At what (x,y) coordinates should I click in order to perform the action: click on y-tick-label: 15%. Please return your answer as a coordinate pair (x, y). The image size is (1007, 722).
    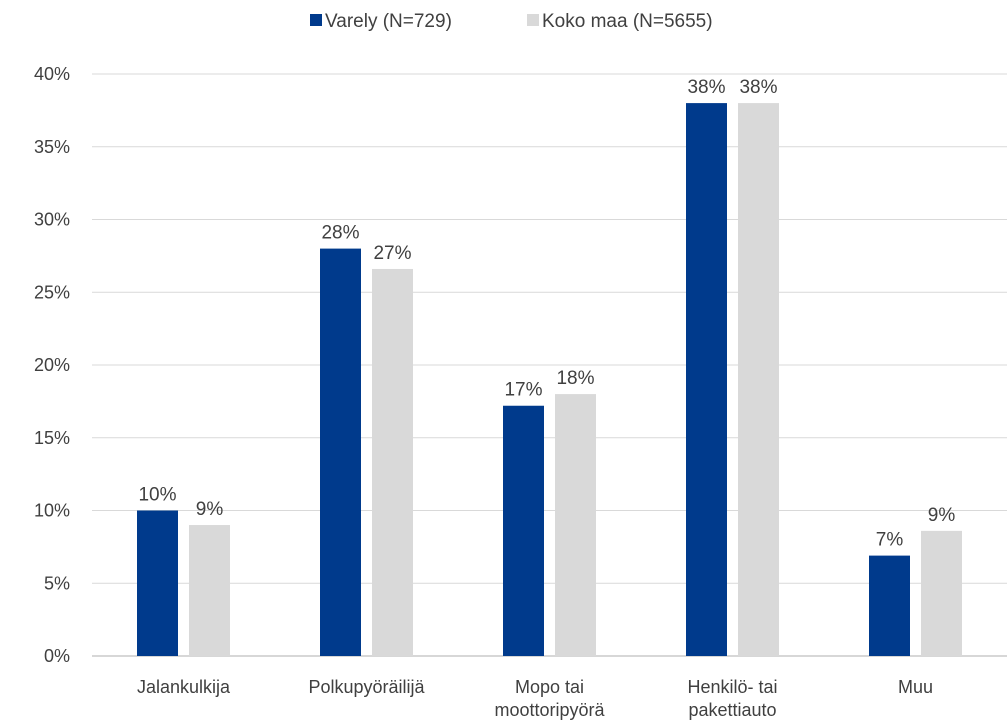
    Looking at the image, I should click on (52, 438).